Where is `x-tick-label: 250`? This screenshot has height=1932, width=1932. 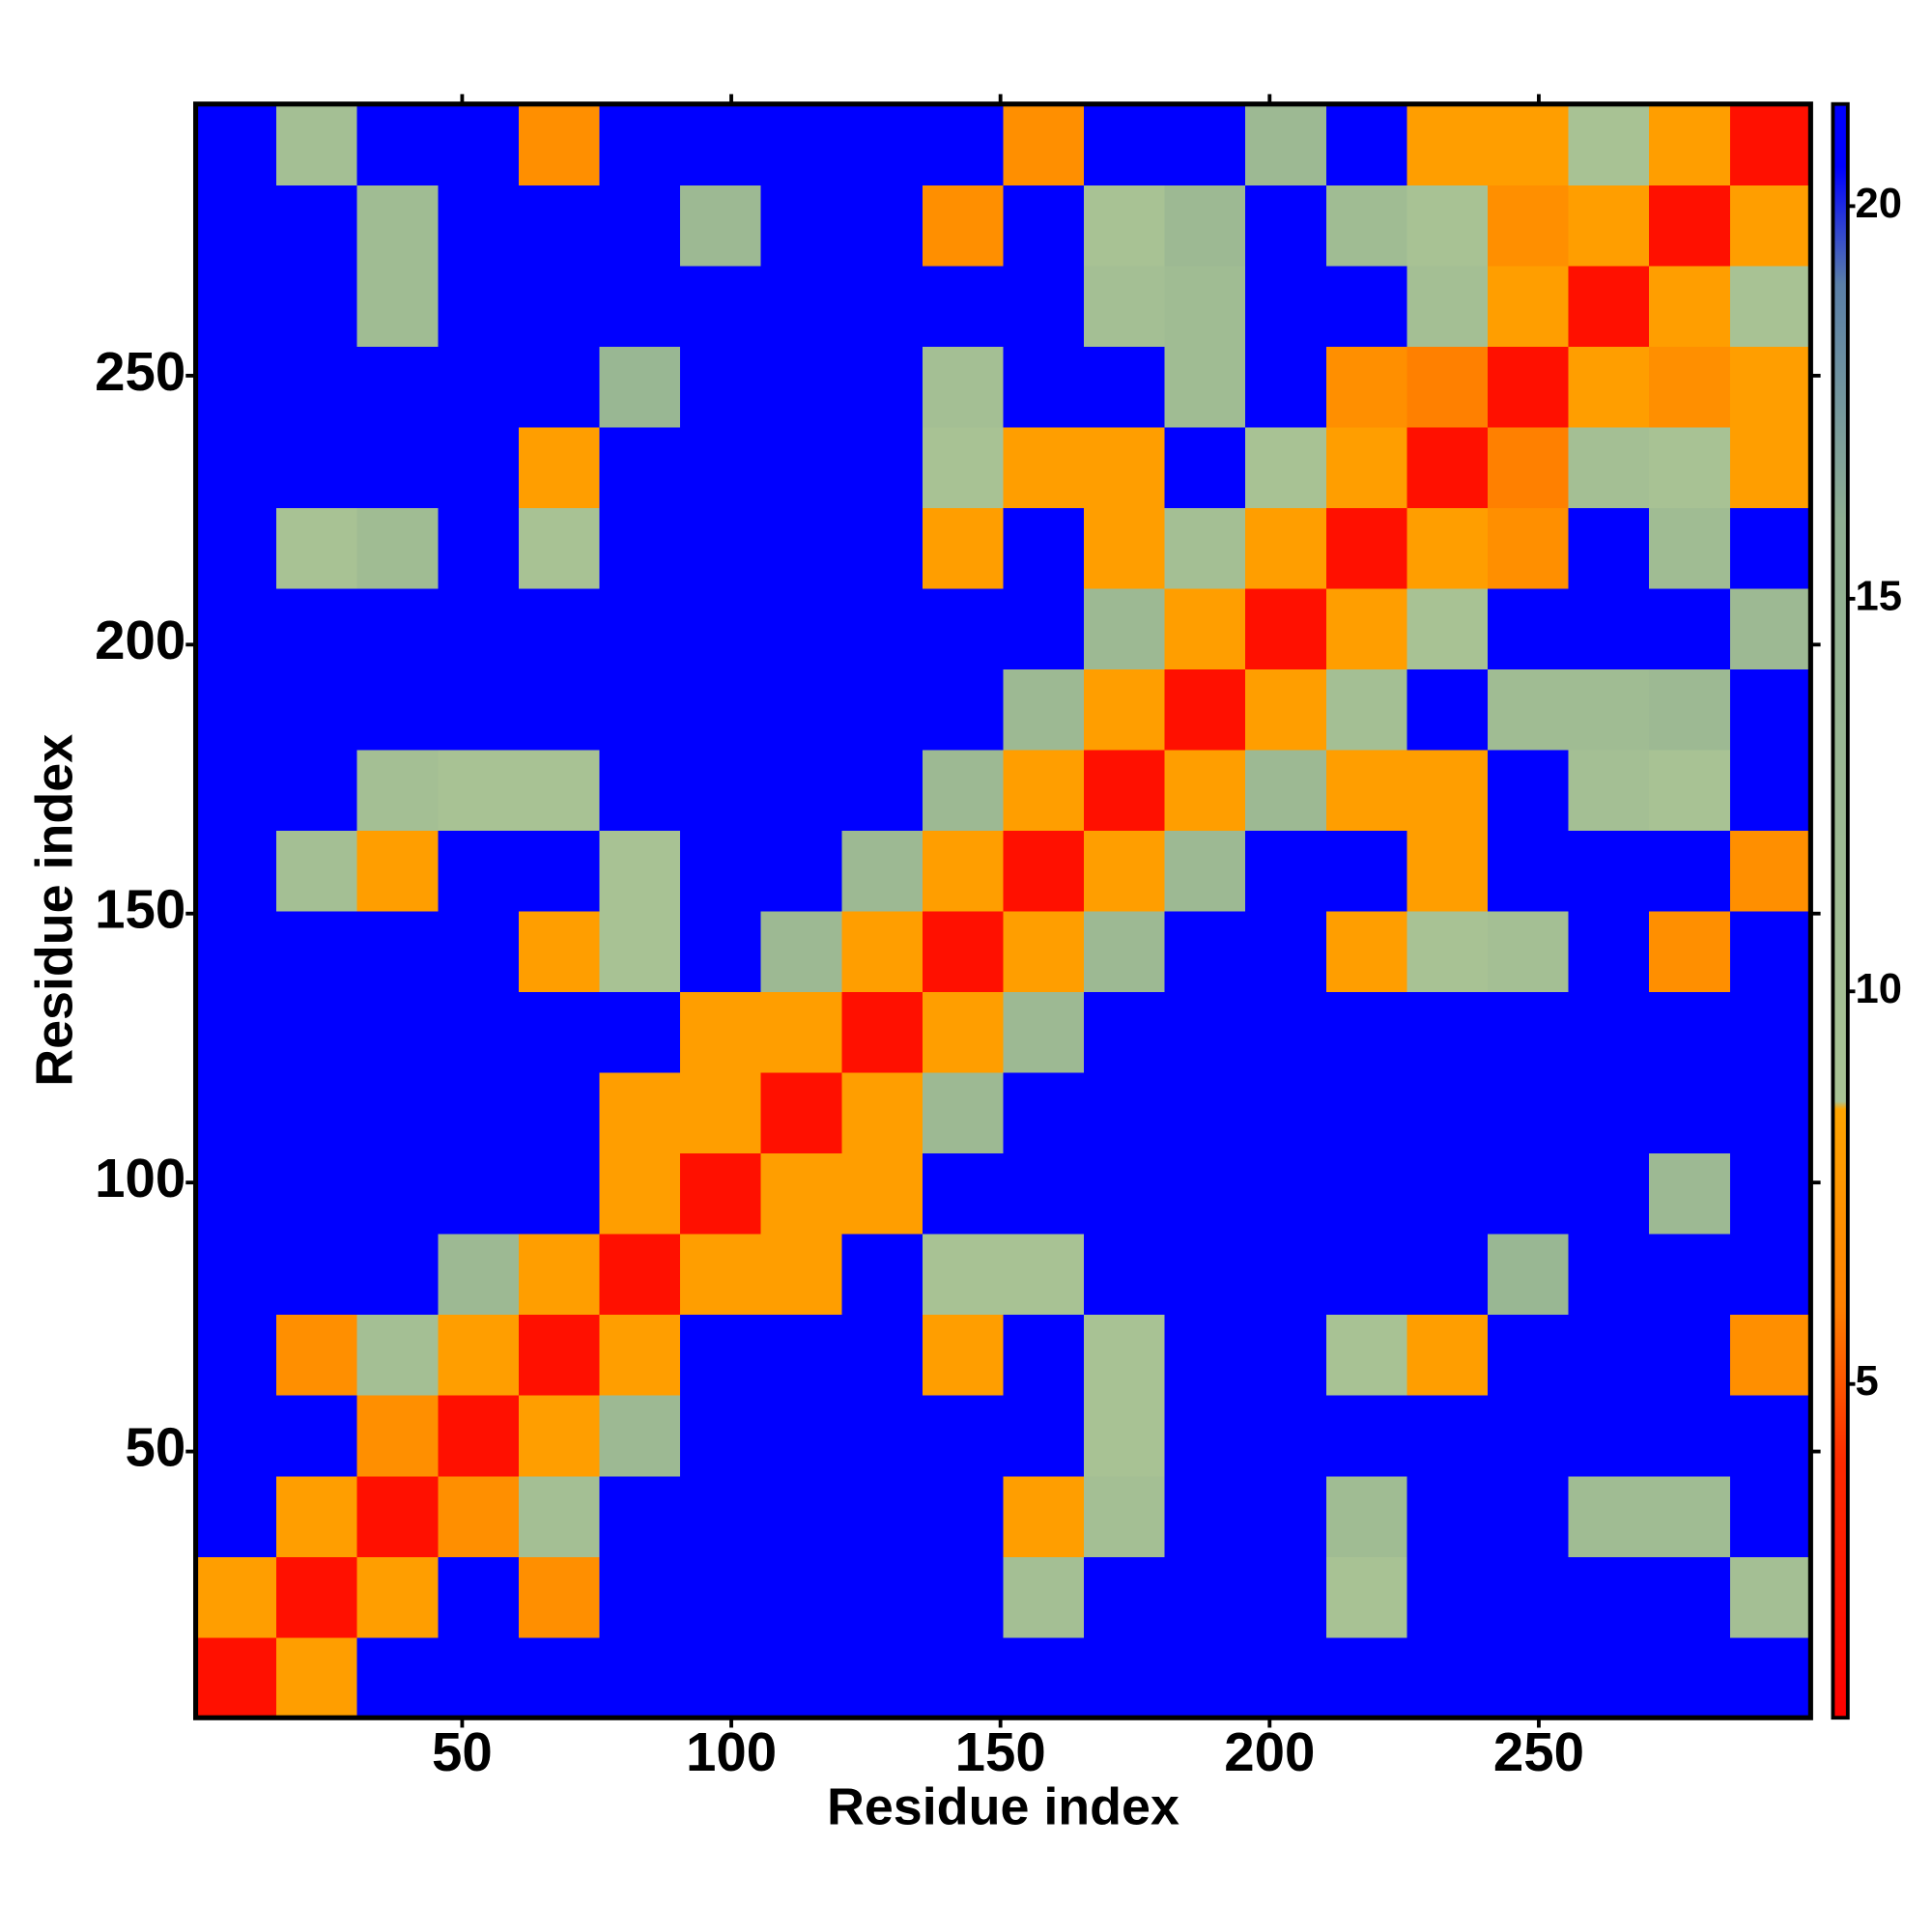
x-tick-label: 250 is located at coordinates (1538, 1751).